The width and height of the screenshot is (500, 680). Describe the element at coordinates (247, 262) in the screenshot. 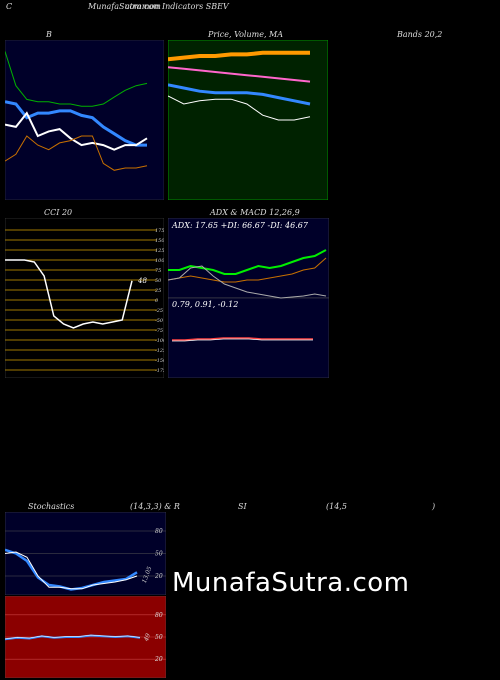

I see `plus-di-line` at that location.